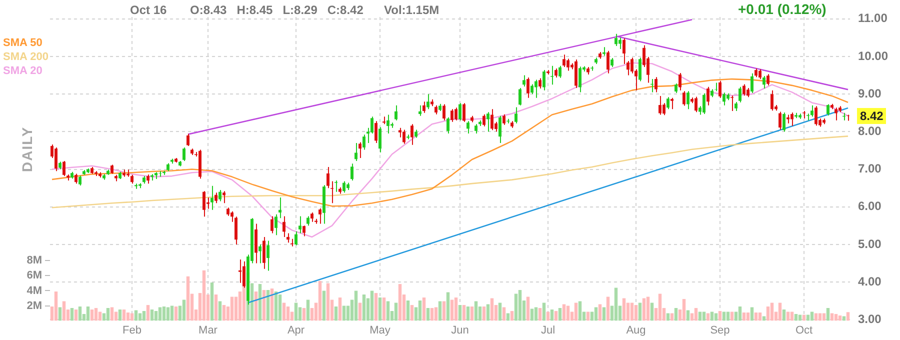 The height and width of the screenshot is (340, 900). What do you see at coordinates (34, 306) in the screenshot?
I see `y2-tick-label: 2M` at bounding box center [34, 306].